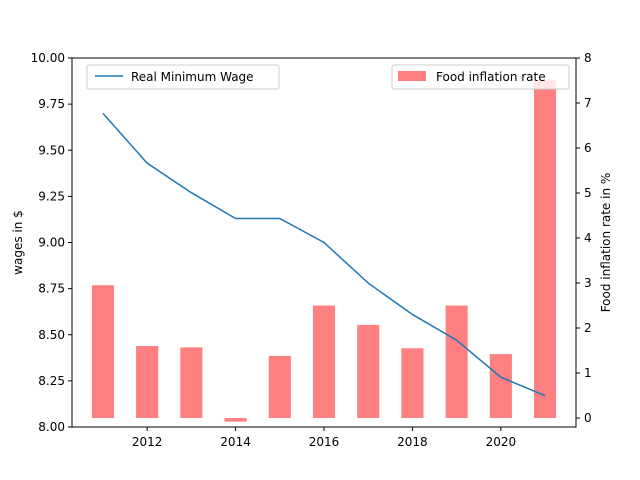 This screenshot has width=640, height=480. Describe the element at coordinates (235, 420) in the screenshot. I see `bar-2014` at that location.